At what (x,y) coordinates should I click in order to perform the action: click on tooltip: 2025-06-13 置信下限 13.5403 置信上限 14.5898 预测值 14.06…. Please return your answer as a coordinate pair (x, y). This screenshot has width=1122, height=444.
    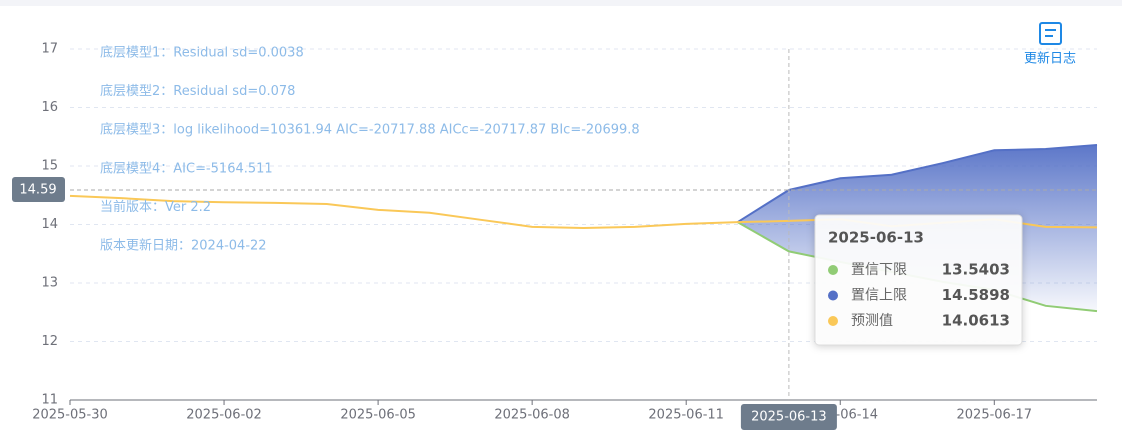
    Looking at the image, I should click on (918, 280).